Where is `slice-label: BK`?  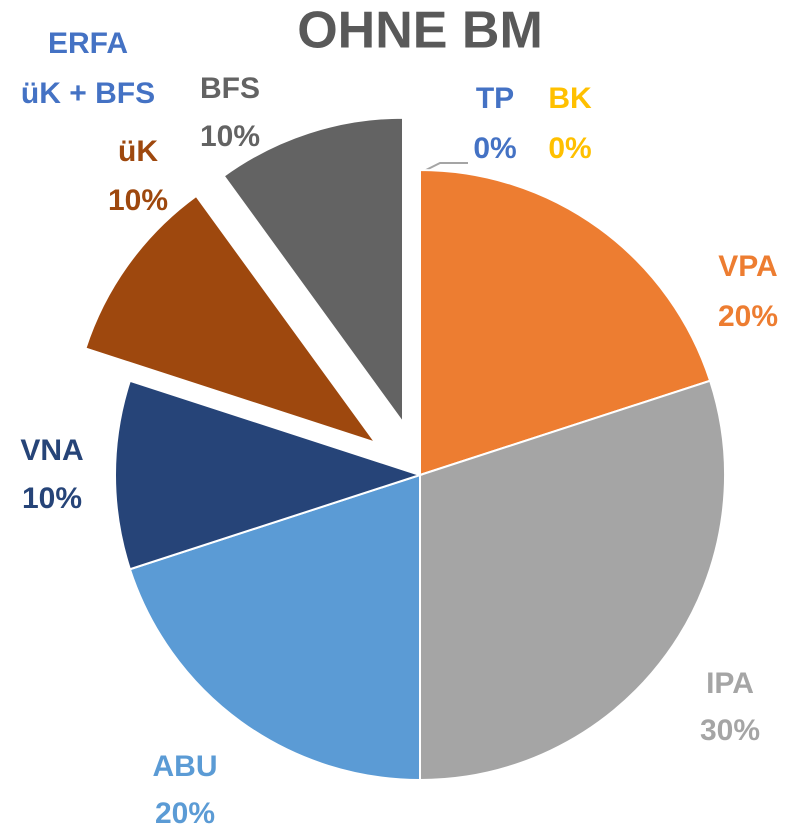
slice-label: BK is located at coordinates (570, 98).